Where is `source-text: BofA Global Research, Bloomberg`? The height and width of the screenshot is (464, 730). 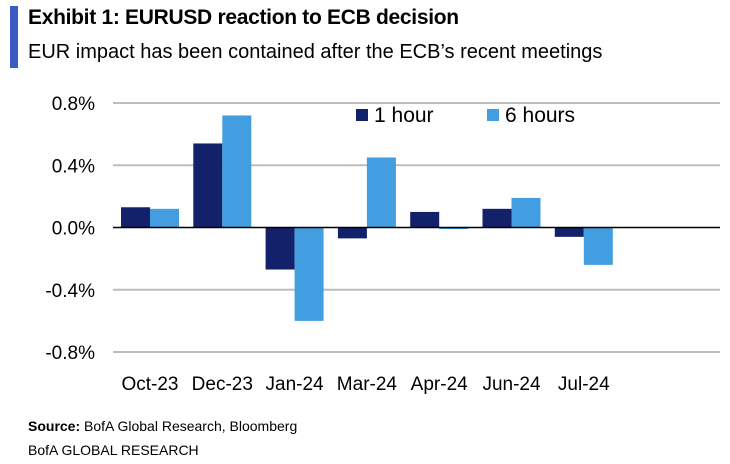 source-text: BofA Global Research, Bloomberg is located at coordinates (189, 426).